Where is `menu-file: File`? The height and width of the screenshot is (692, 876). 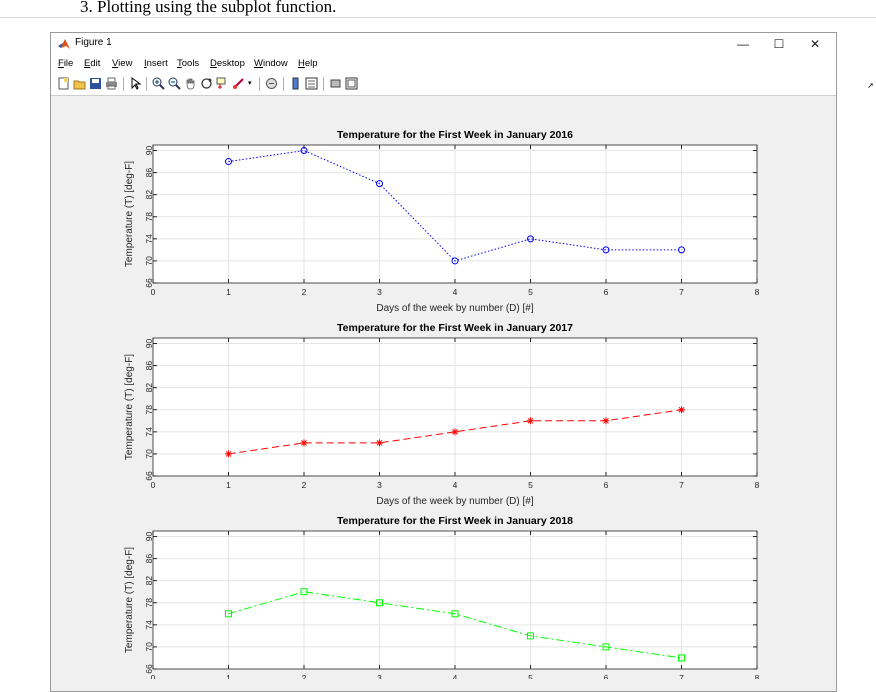
menu-file: File is located at coordinates (66, 63).